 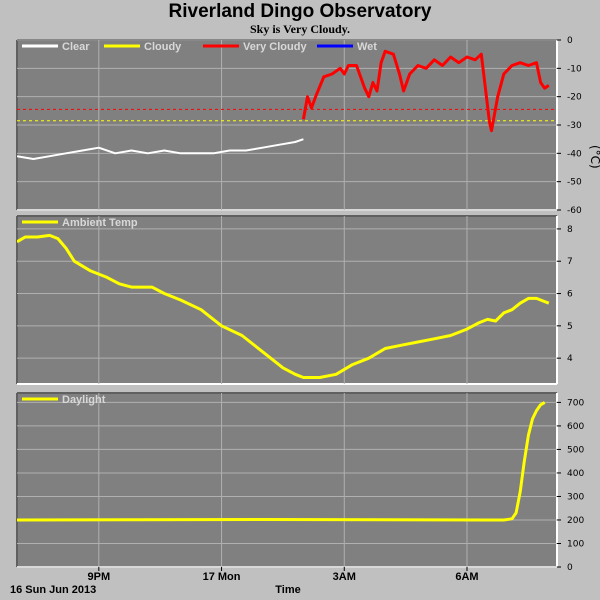 I want to click on series-line-very-cloudy, so click(x=425, y=91).